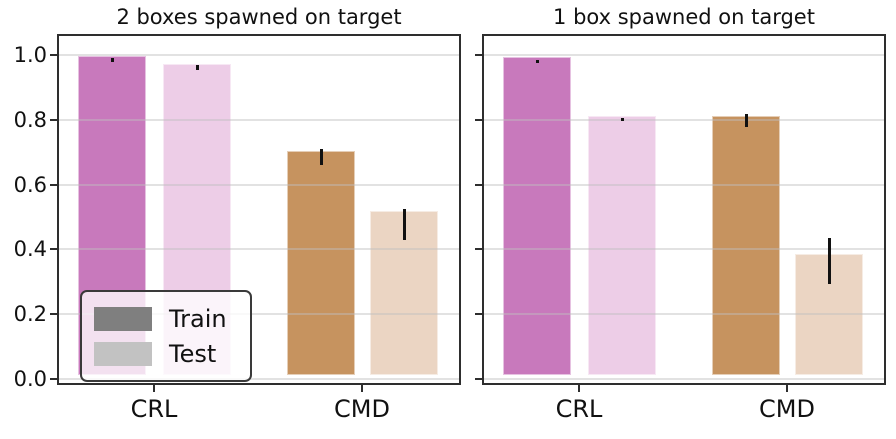 The height and width of the screenshot is (439, 896). Describe the element at coordinates (30, 249) in the screenshot. I see `y-tick-label: 0.4` at that location.